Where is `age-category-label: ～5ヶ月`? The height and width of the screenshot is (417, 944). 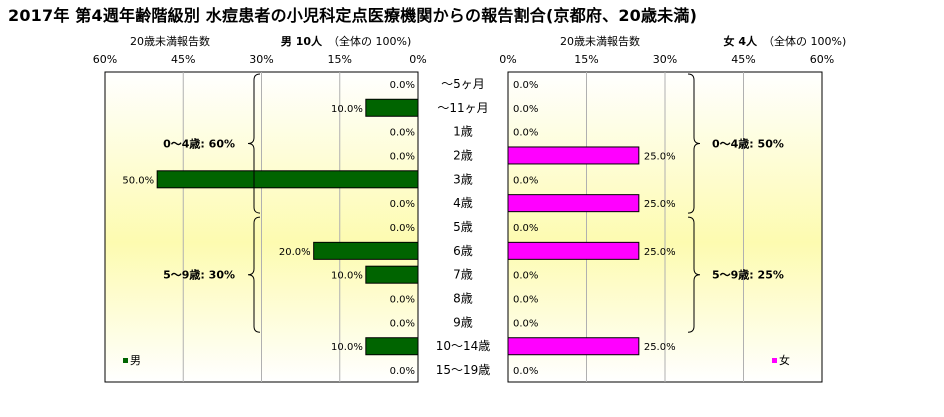 age-category-label: ～5ヶ月 is located at coordinates (463, 84).